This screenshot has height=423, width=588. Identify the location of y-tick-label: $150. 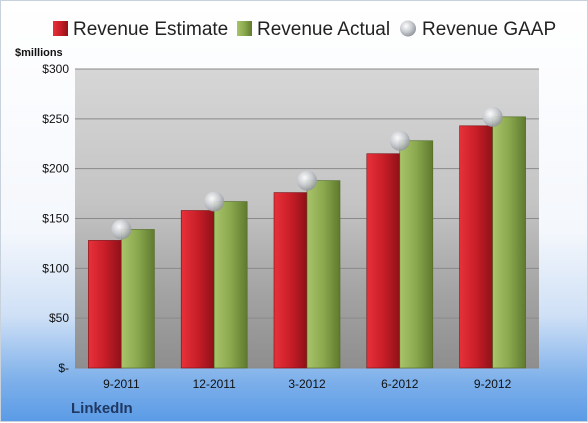
(55, 219).